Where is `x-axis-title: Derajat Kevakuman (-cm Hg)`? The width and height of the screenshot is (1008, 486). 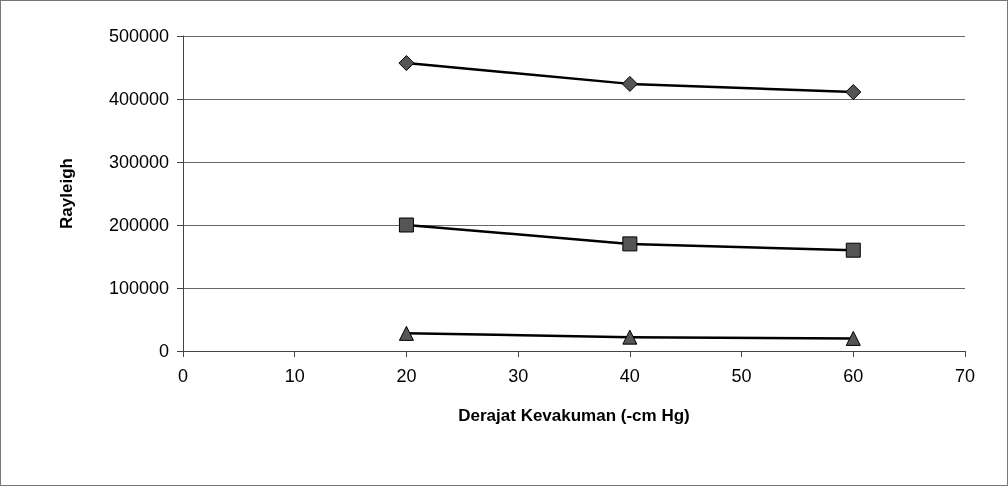
x-axis-title: Derajat Kevakuman (-cm Hg) is located at coordinates (574, 415).